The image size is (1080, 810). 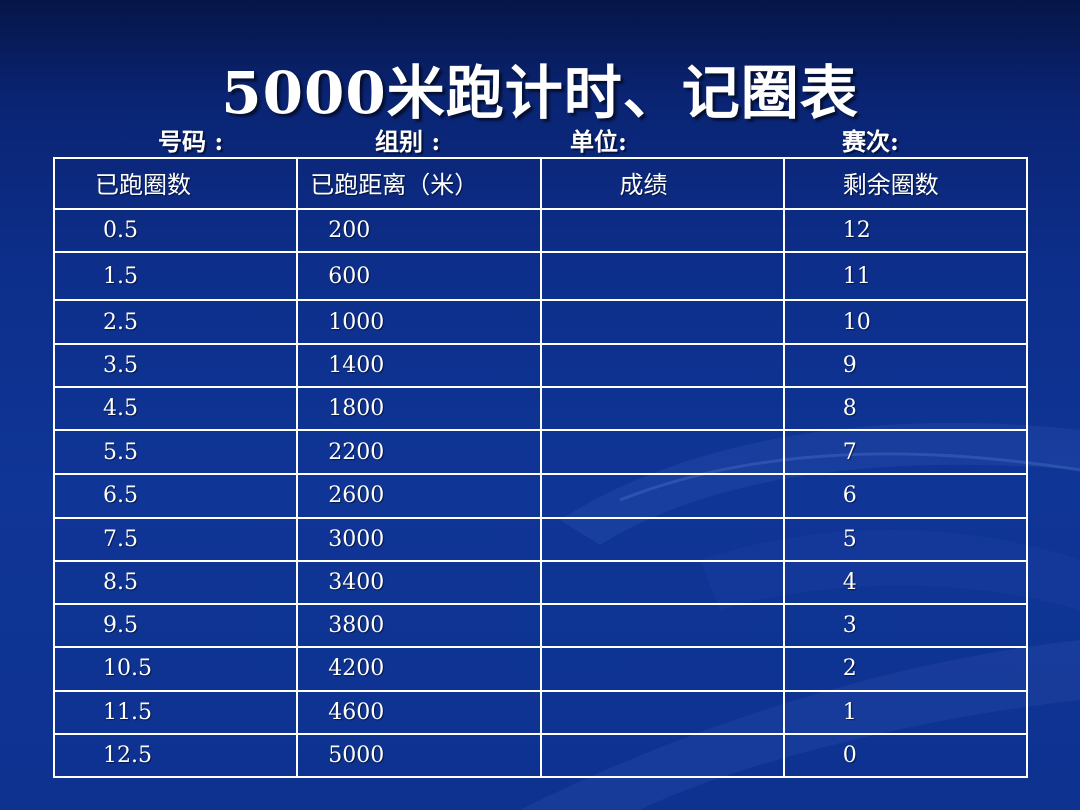 I want to click on race-label: 赛次:, so click(x=870, y=141).